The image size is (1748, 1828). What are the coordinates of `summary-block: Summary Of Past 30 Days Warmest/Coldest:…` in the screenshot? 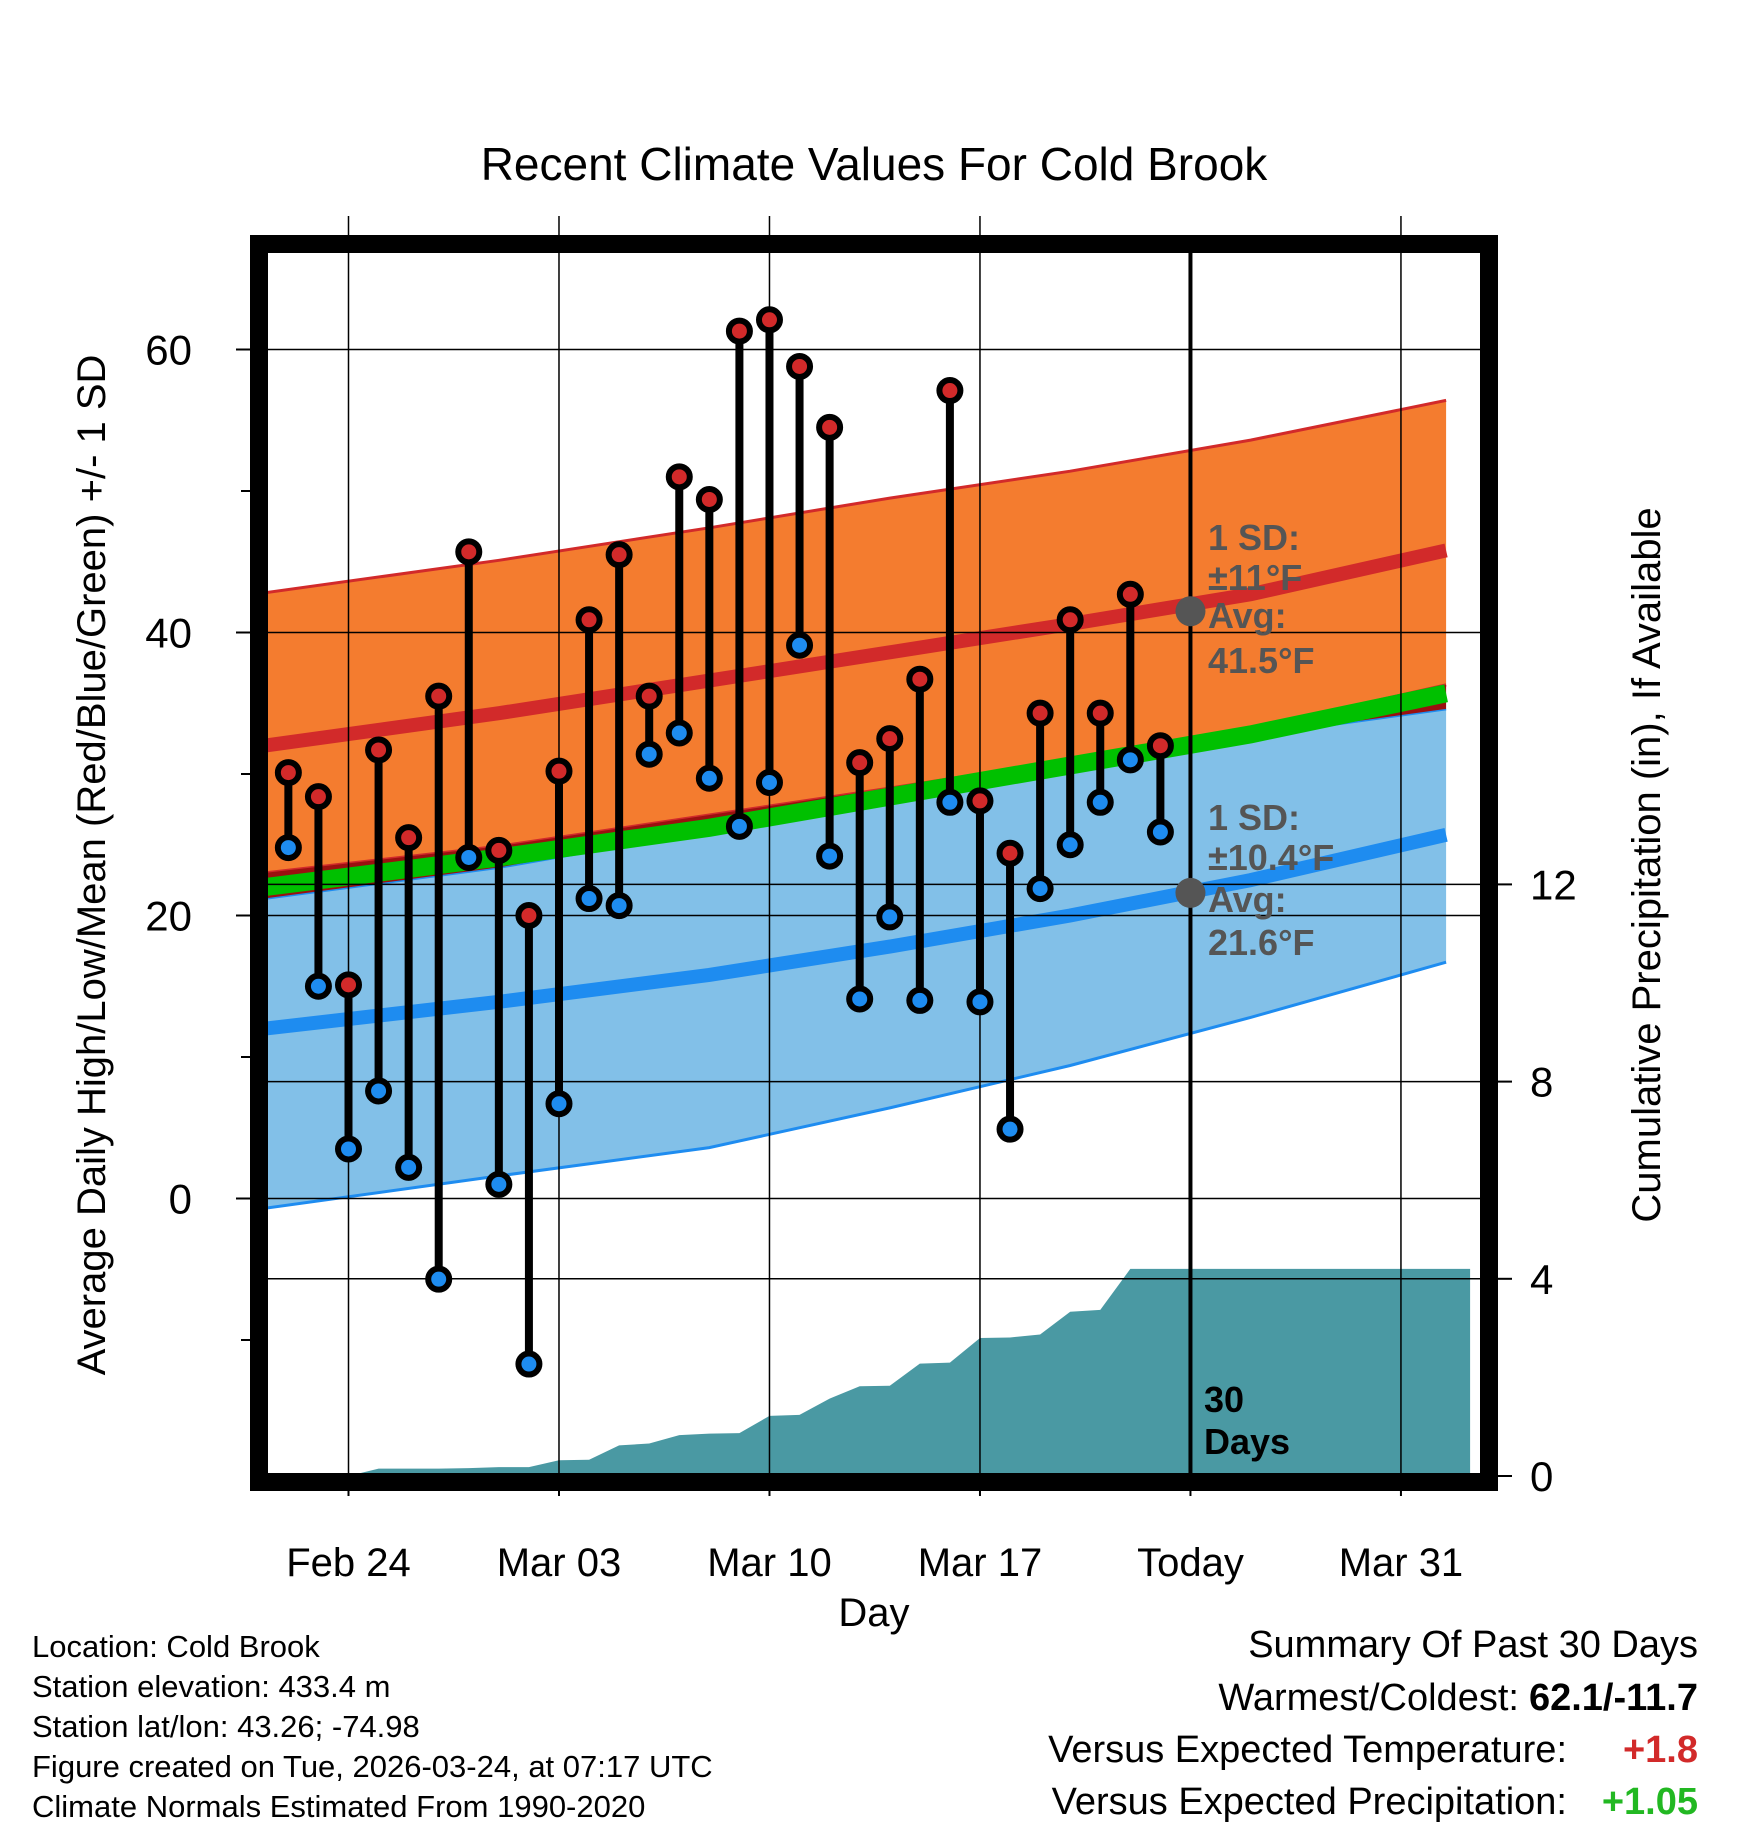 It's located at (1373, 1723).